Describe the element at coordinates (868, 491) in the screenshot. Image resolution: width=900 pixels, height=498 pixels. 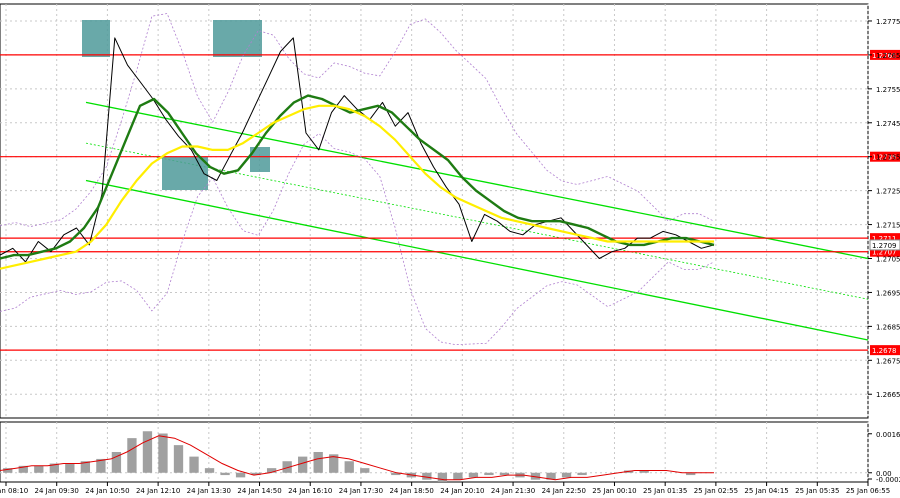
I see `x-tick-label: 25 Jan 06:55` at that location.